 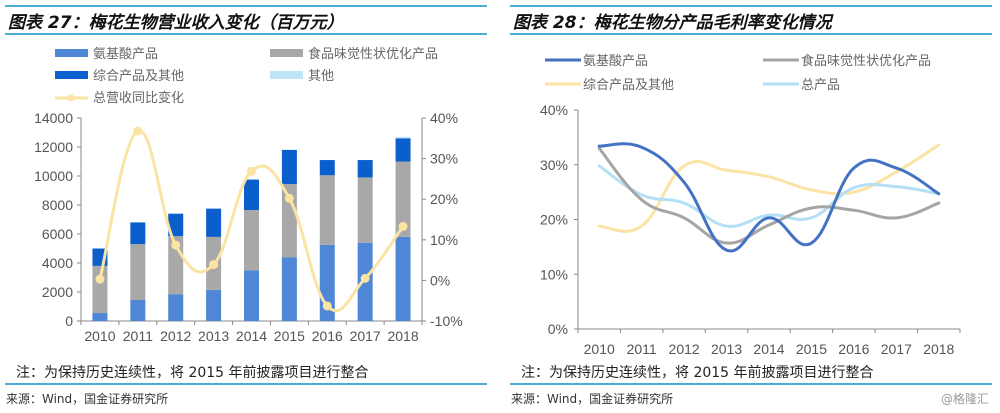 What do you see at coordinates (444, 199) in the screenshot?
I see `y2-tick-label: 20%` at bounding box center [444, 199].